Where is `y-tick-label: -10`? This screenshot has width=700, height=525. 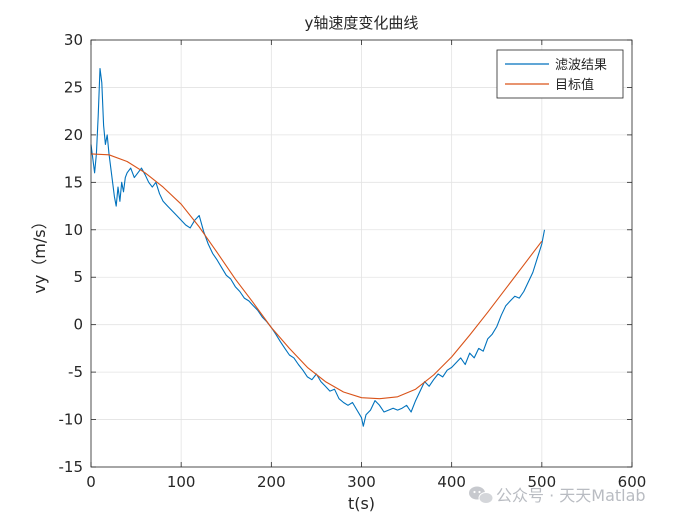
y-tick-label: -10 is located at coordinates (71, 420).